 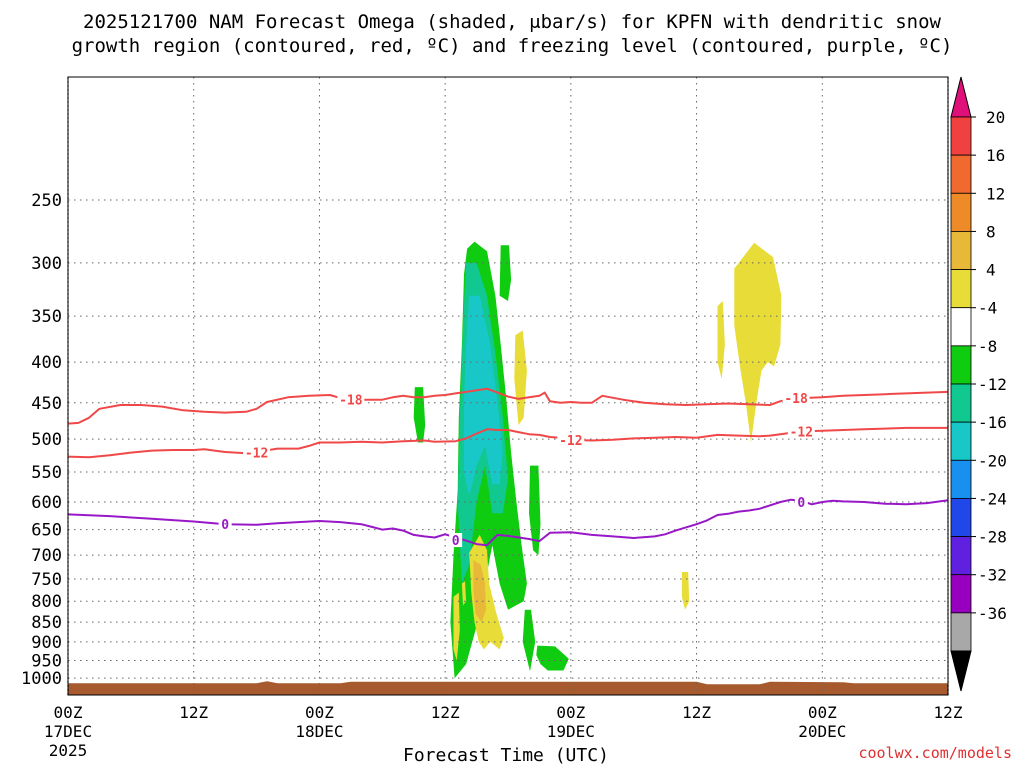 I want to click on y-tick-label-250: 250, so click(x=46, y=201).